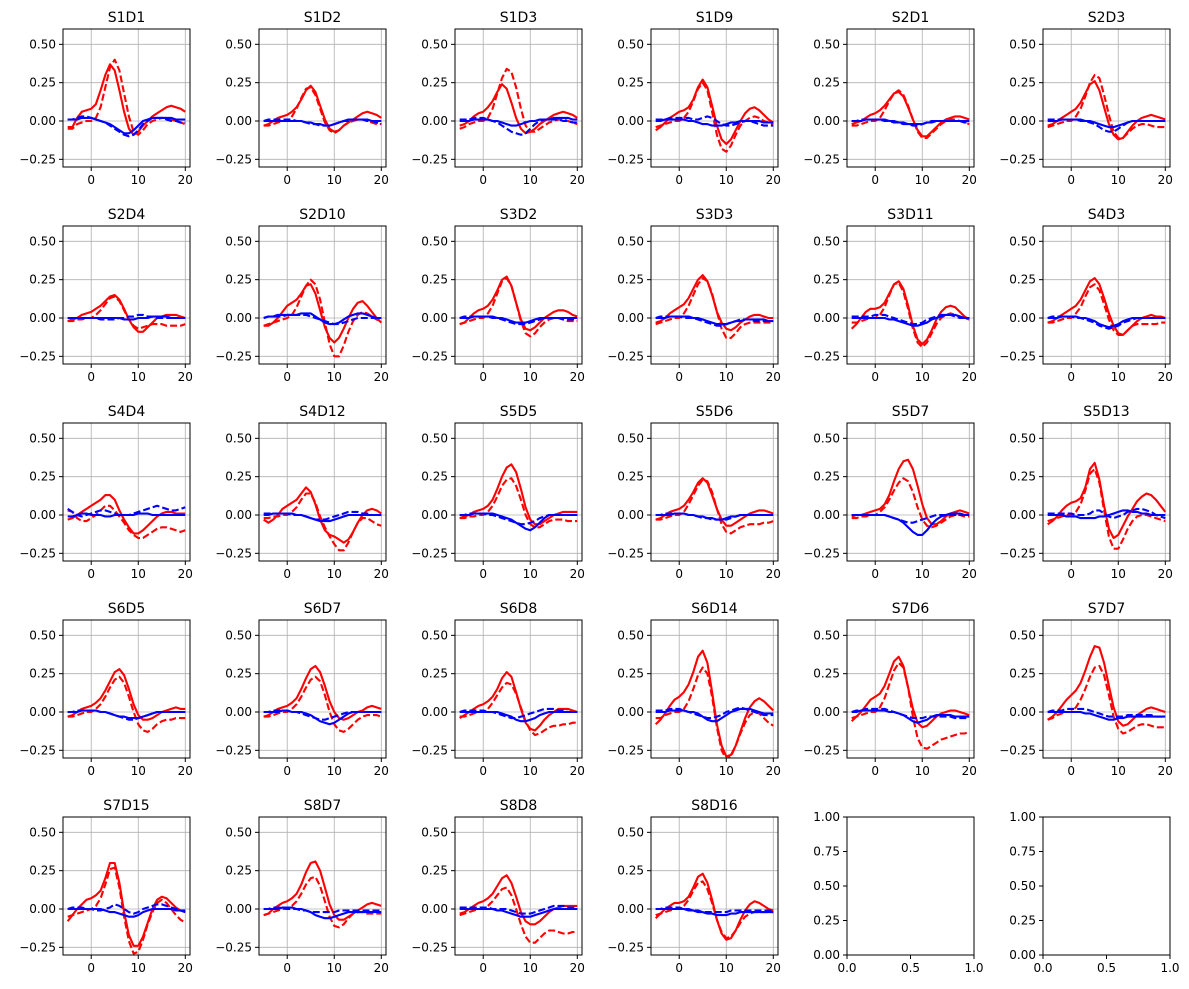 The height and width of the screenshot is (989, 1189). What do you see at coordinates (1094, 892) in the screenshot?
I see `empty-axes: 0.0 0.5 1.0 0.00 0.25 0.50 0.75 1.00` at bounding box center [1094, 892].